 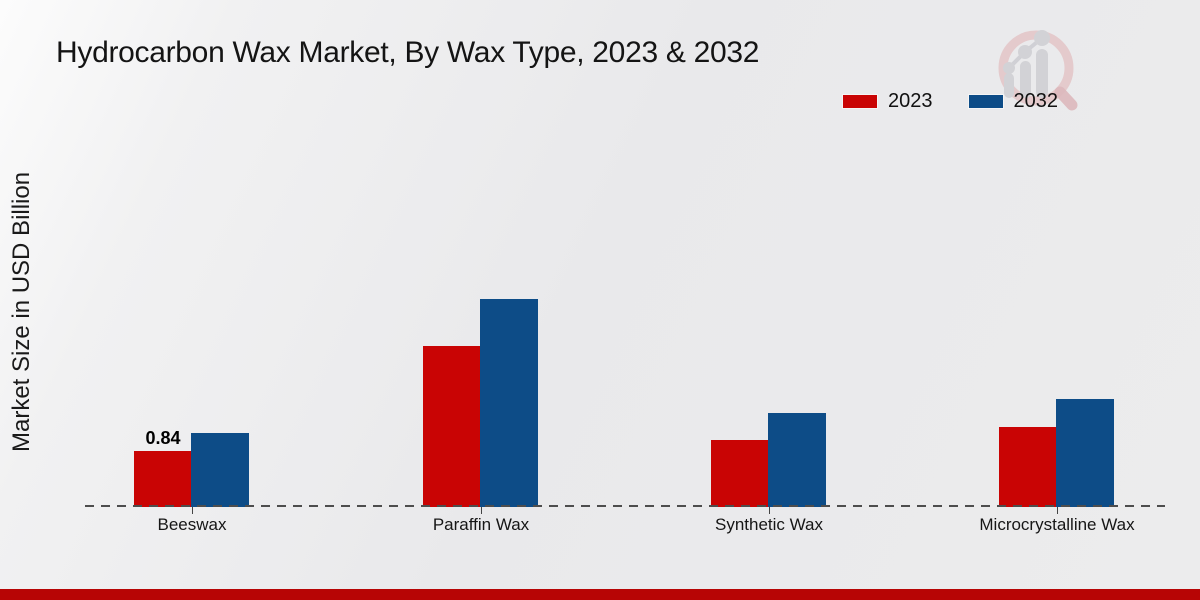 I want to click on legend-label-2023: 2023, so click(x=910, y=101).